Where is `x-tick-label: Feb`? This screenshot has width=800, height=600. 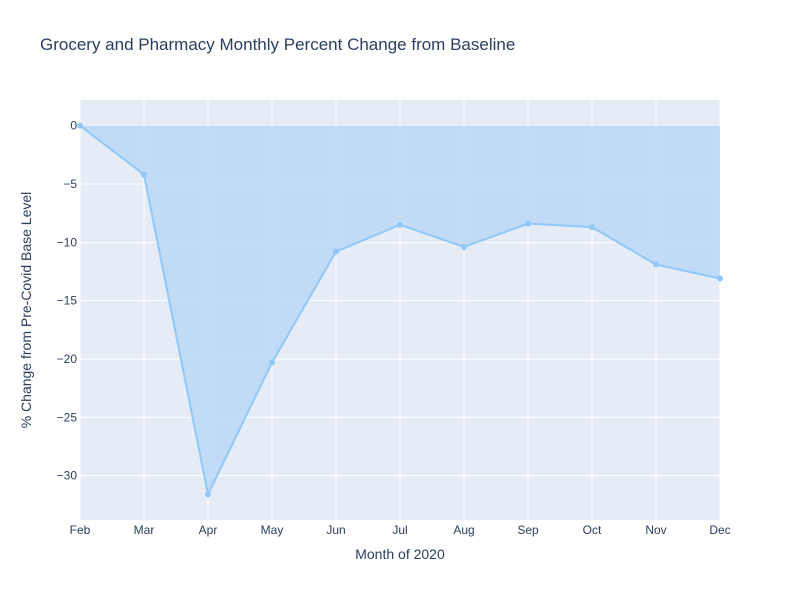
x-tick-label: Feb is located at coordinates (80, 530).